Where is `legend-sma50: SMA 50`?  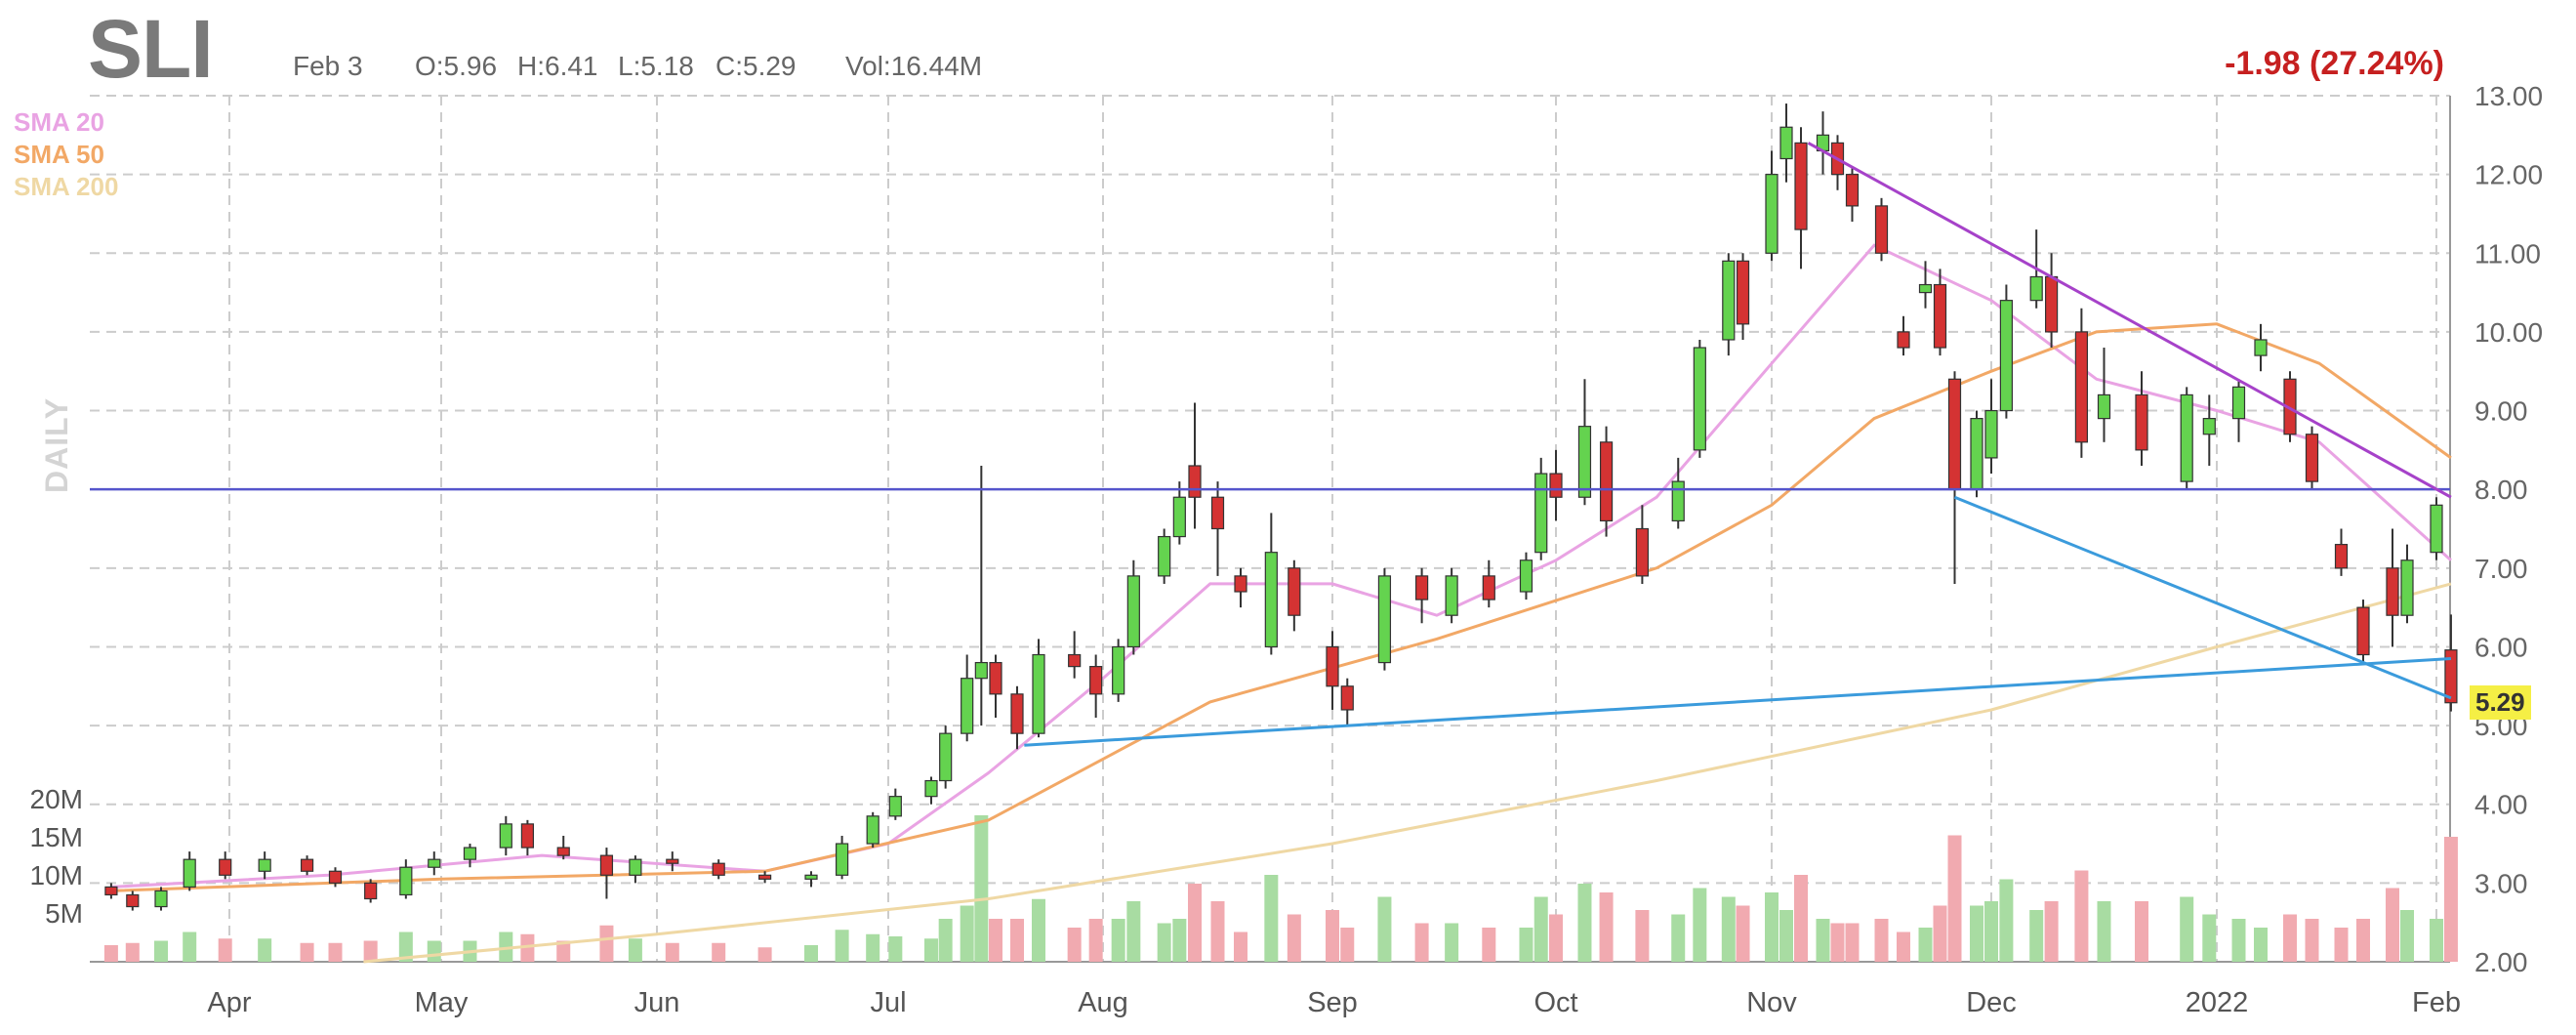 legend-sma50: SMA 50 is located at coordinates (59, 154).